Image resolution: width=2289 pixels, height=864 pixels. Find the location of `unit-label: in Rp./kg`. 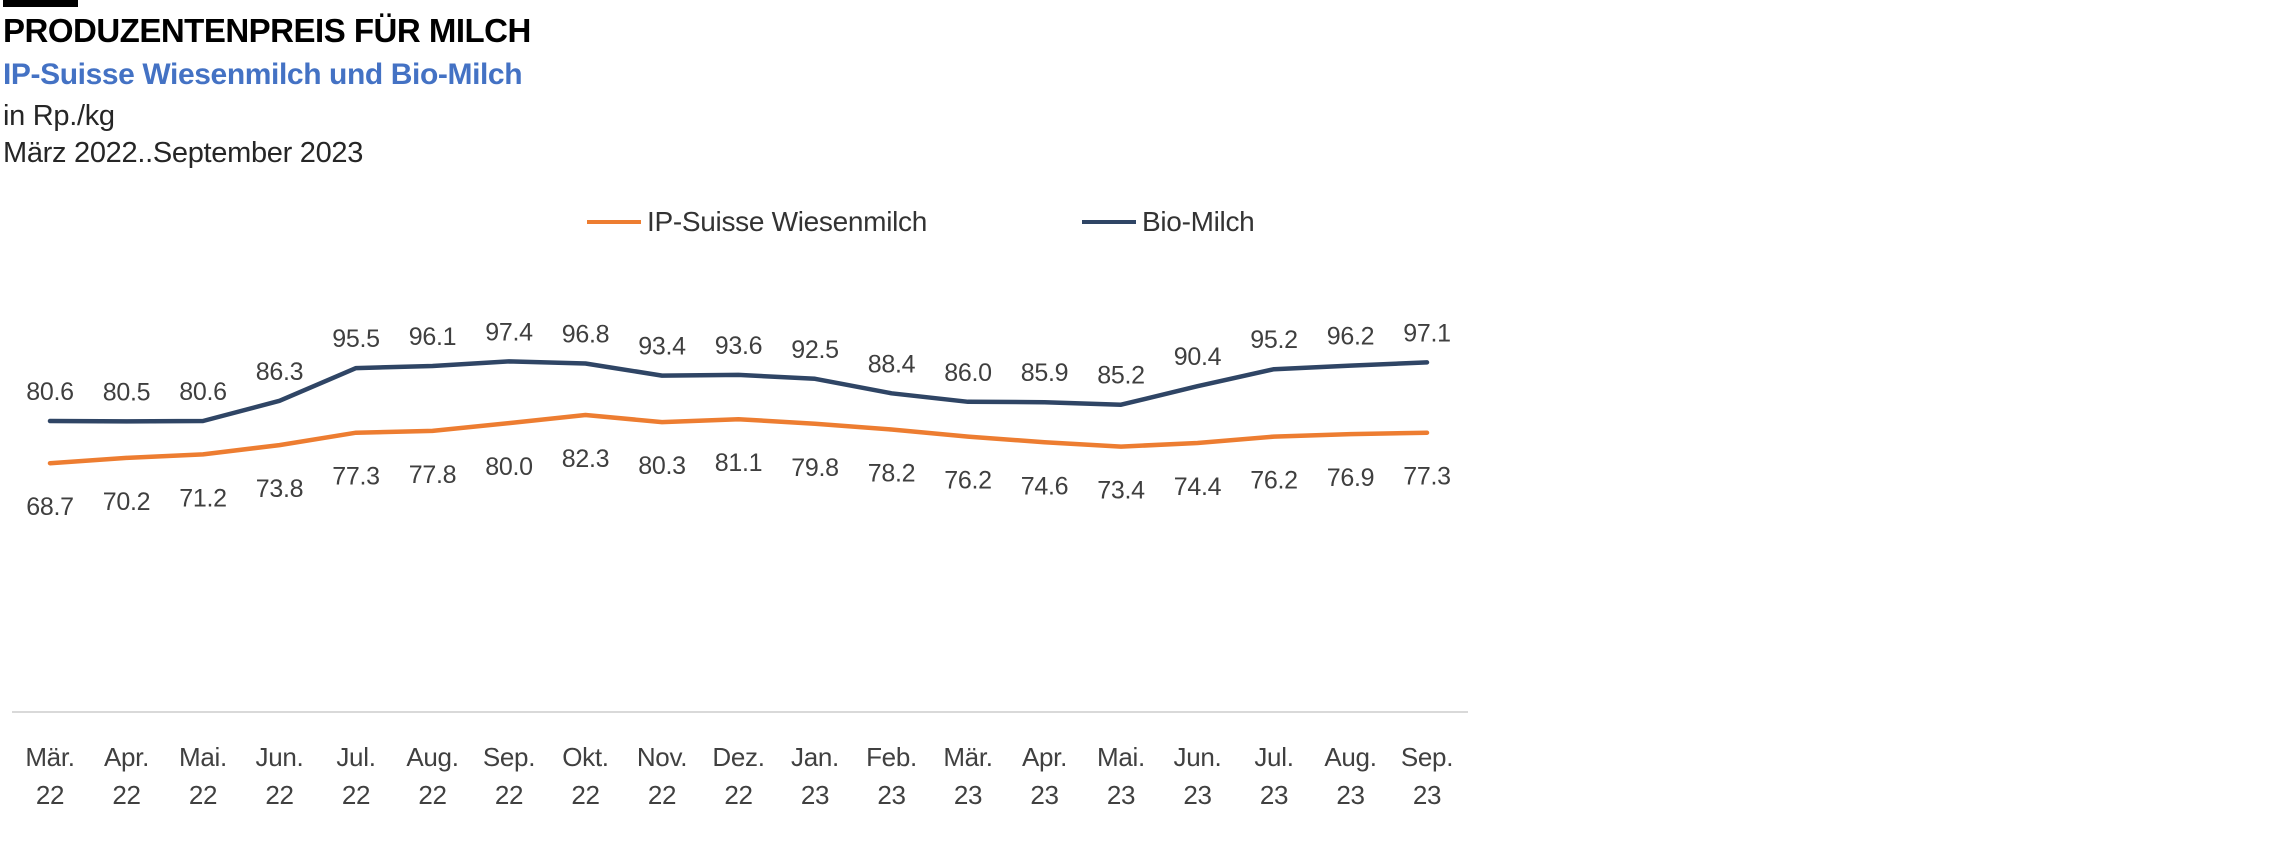

unit-label: in Rp./kg is located at coordinates (59, 116).